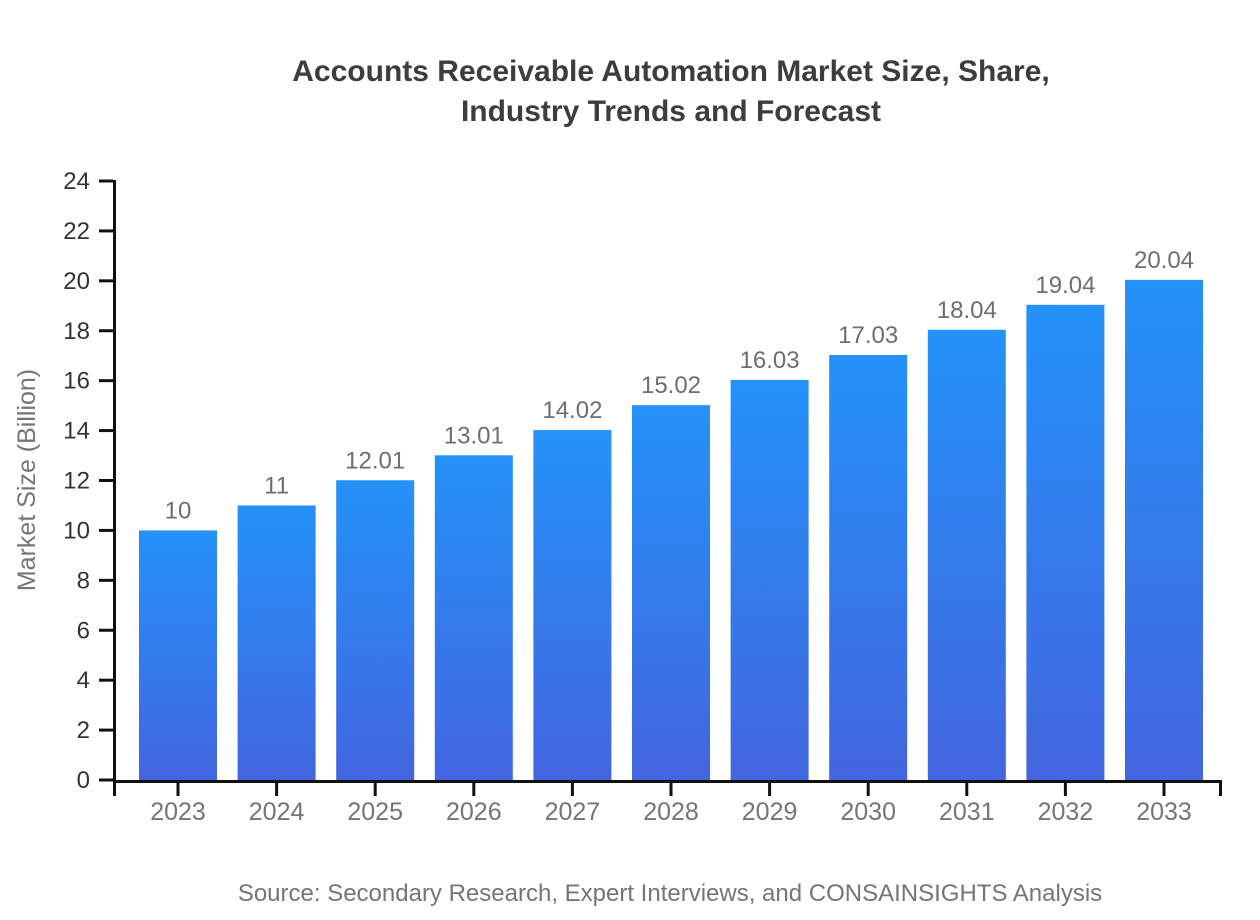 This screenshot has width=1260, height=920. Describe the element at coordinates (967, 310) in the screenshot. I see `bar-value-label: 18.04` at that location.